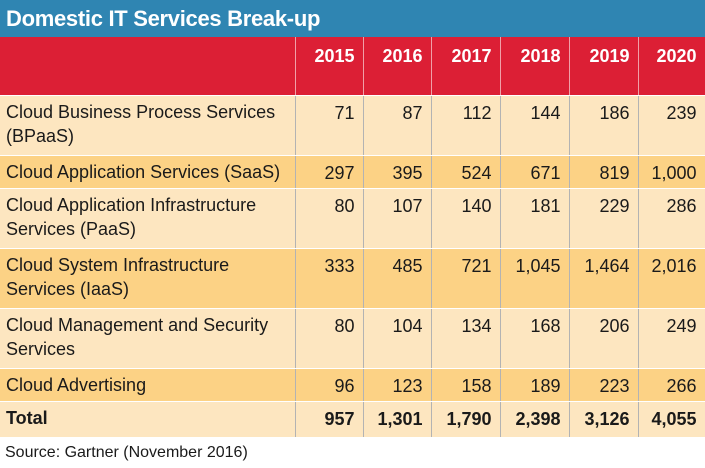 This screenshot has height=468, width=705. I want to click on value-cell: 107, so click(397, 218).